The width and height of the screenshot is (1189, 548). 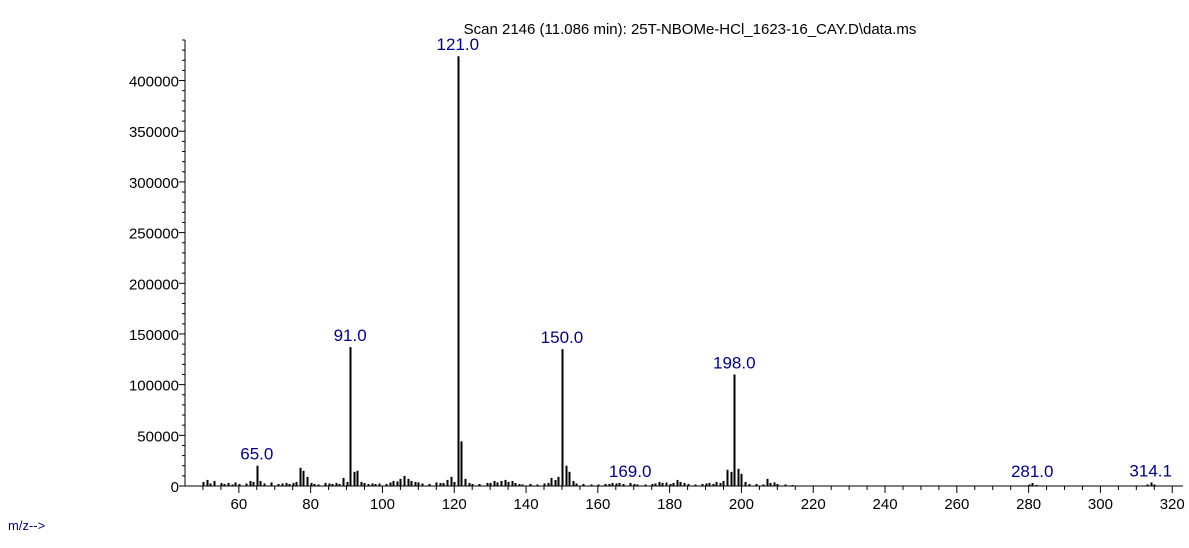 I want to click on x-tick-label: 180, so click(x=669, y=504).